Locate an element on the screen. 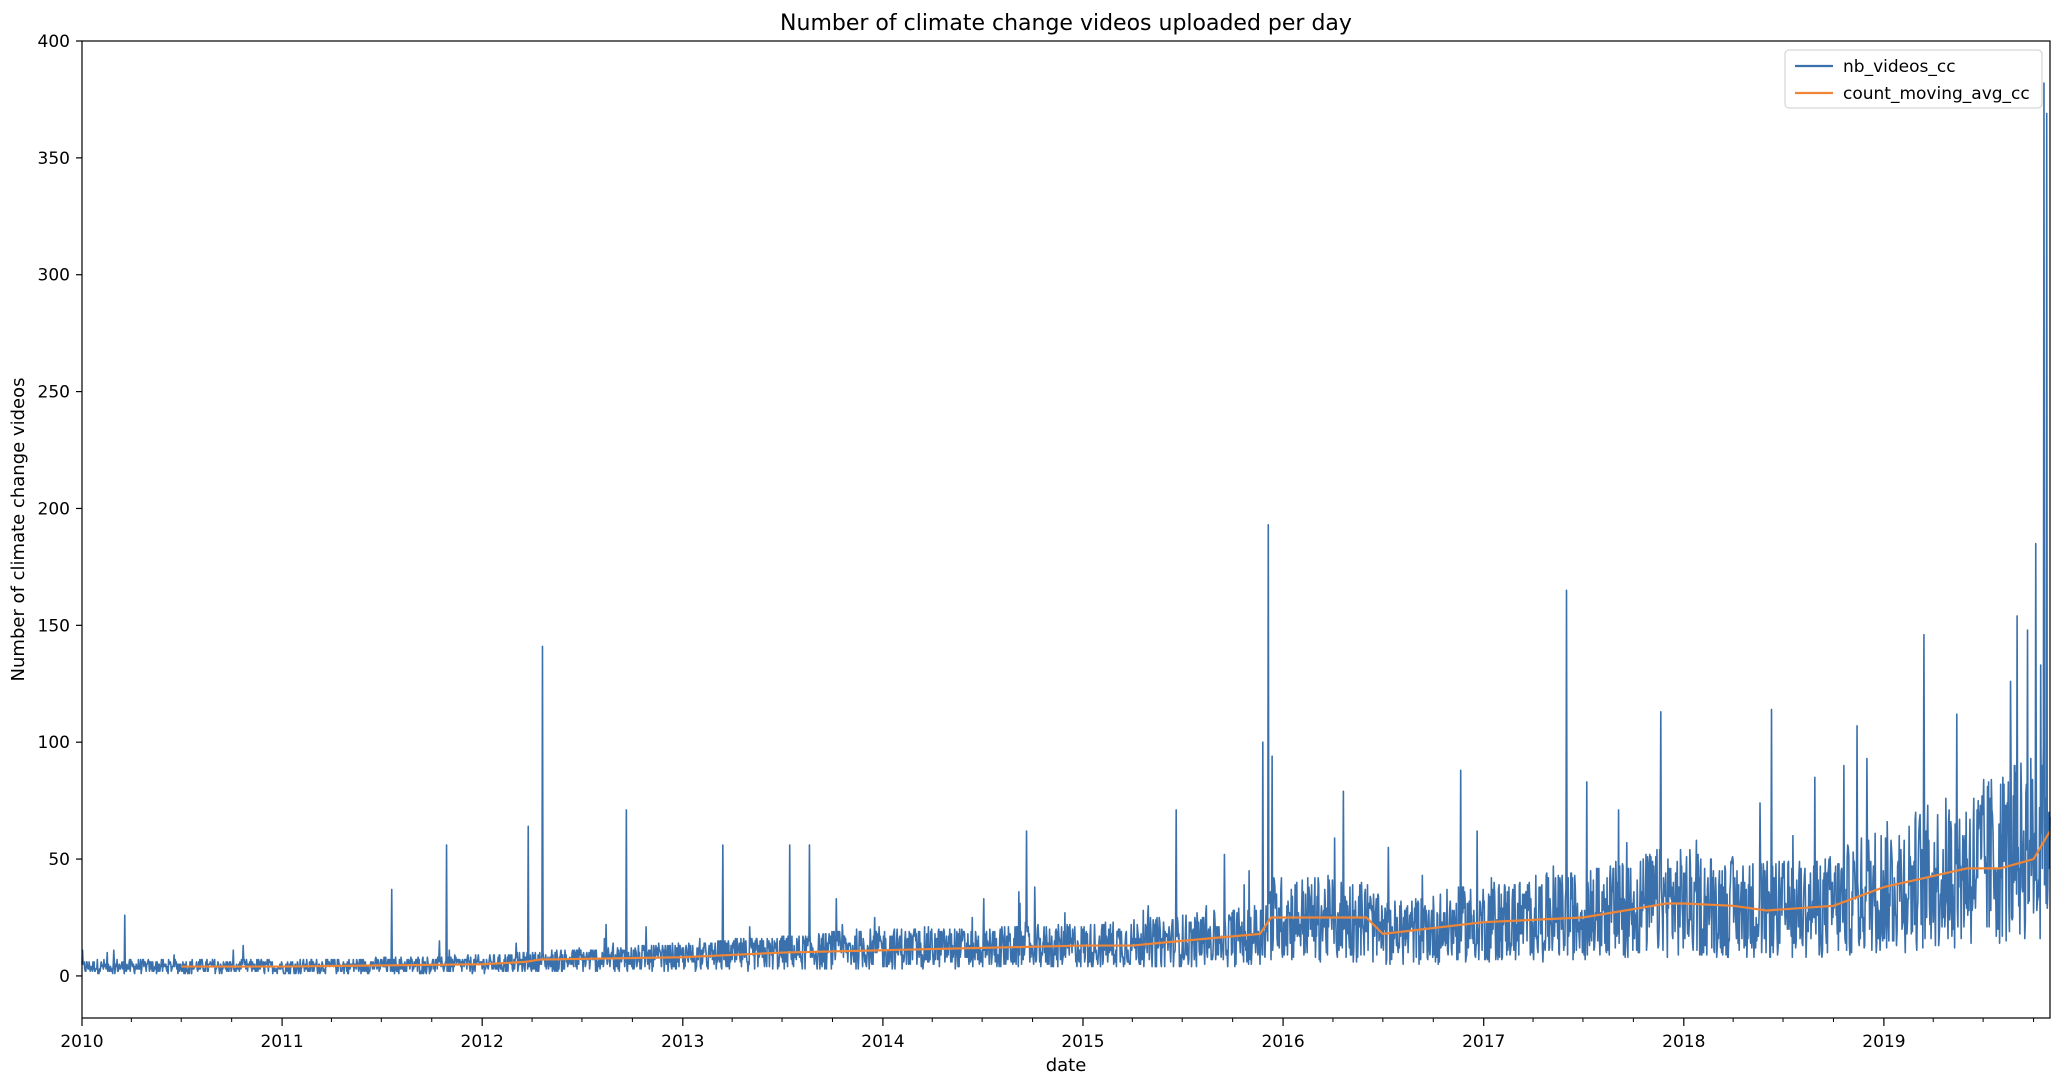 The image size is (2060, 1080). legend-box is located at coordinates (1913, 79).